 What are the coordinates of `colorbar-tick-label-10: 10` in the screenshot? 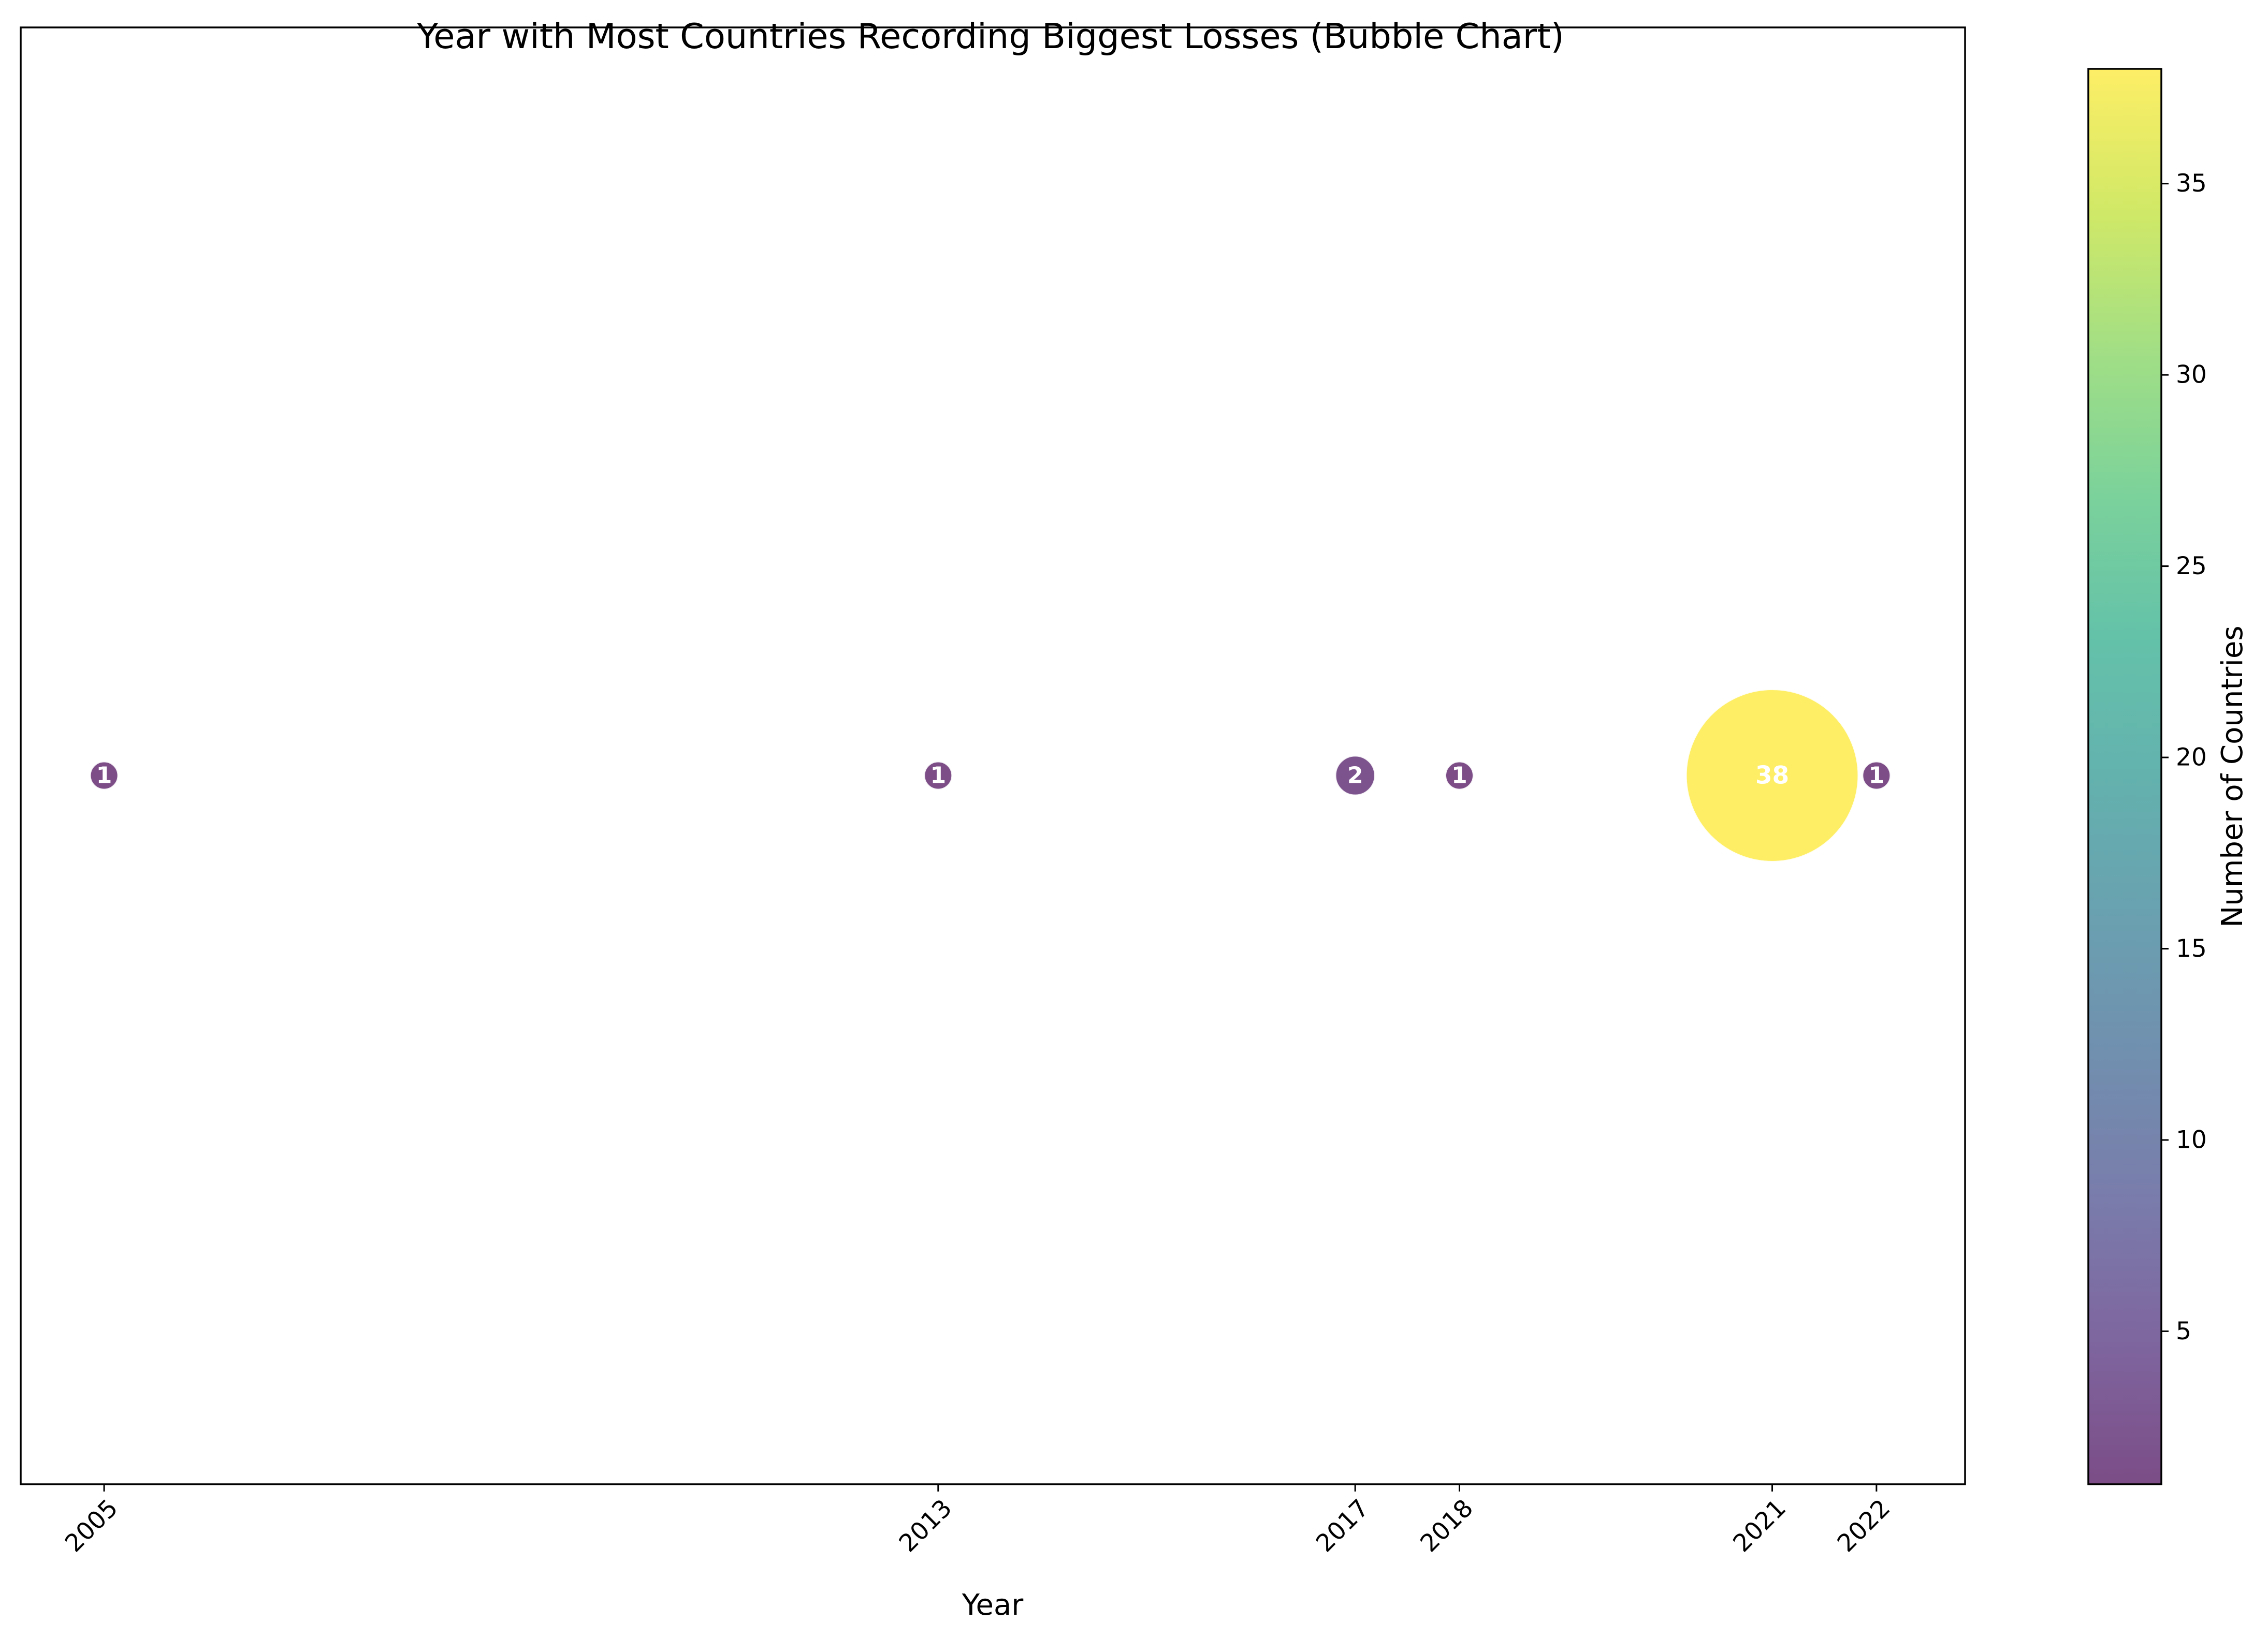 It's located at (2191, 1140).